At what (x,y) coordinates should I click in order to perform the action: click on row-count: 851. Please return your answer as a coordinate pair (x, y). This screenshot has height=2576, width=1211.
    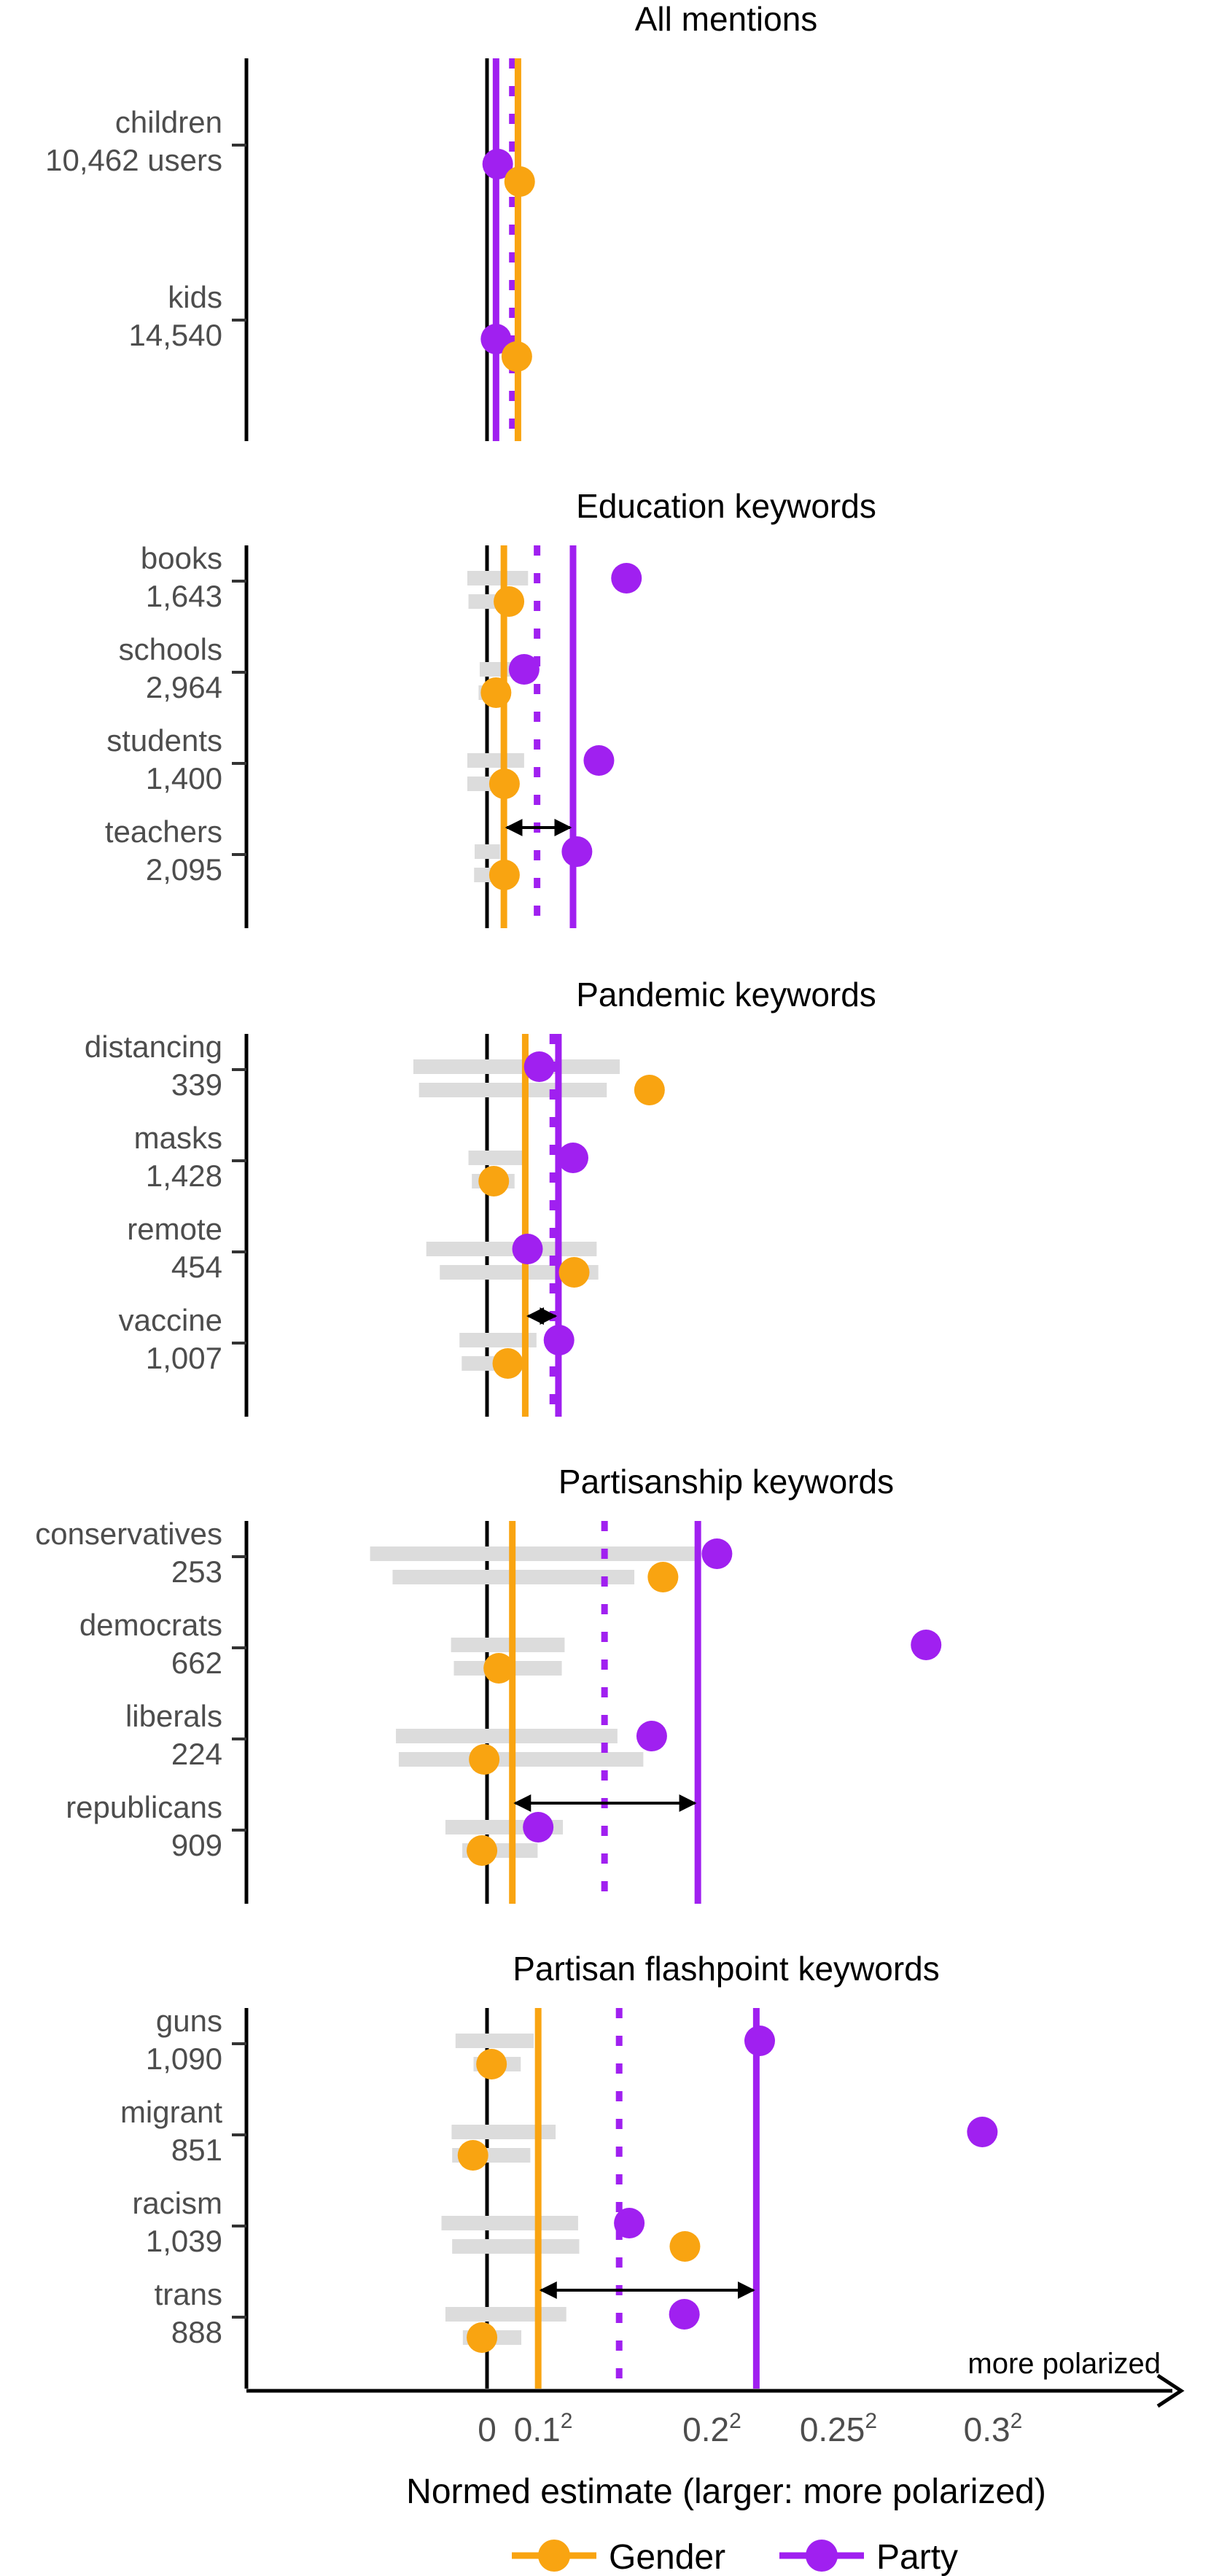
    Looking at the image, I should click on (196, 2150).